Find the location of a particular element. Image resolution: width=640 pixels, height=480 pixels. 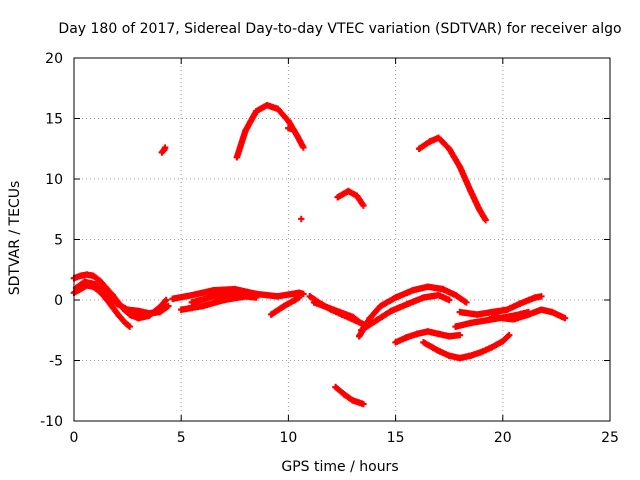

series-arc-w is located at coordinates (500, 305).